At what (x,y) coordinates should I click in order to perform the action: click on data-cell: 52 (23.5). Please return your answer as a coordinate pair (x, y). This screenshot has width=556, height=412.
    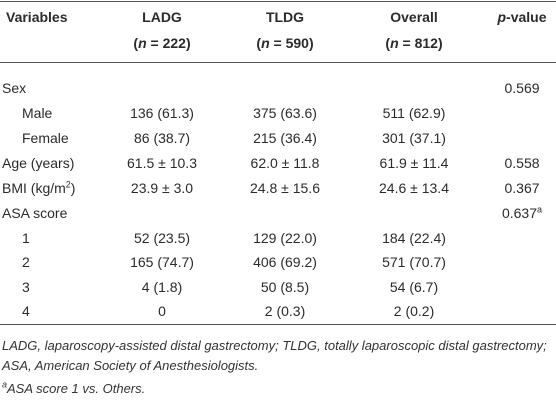
    Looking at the image, I should click on (162, 238).